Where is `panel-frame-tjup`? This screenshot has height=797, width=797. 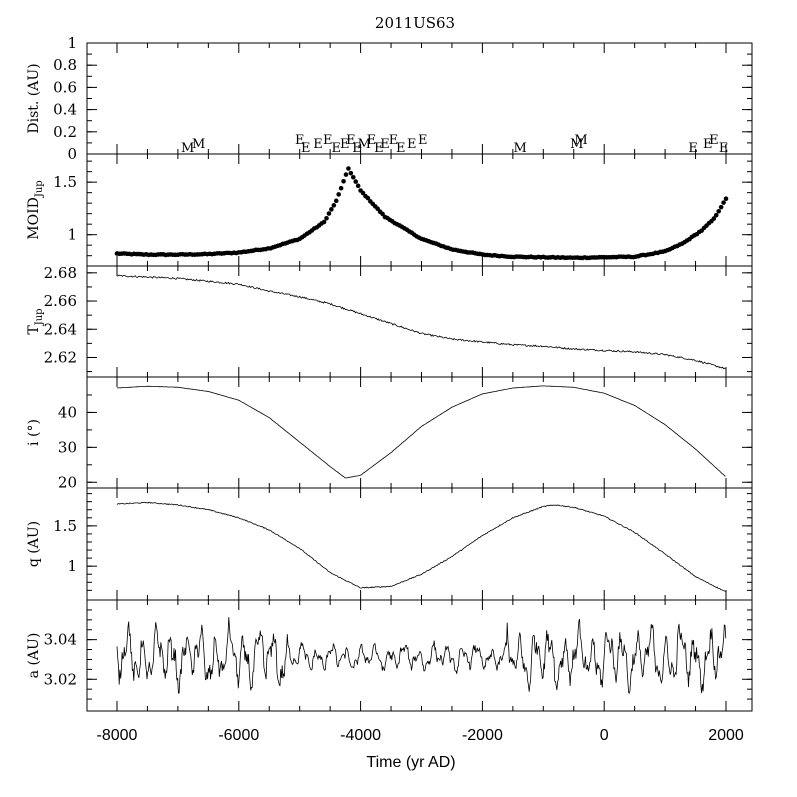 panel-frame-tjup is located at coordinates (419, 321).